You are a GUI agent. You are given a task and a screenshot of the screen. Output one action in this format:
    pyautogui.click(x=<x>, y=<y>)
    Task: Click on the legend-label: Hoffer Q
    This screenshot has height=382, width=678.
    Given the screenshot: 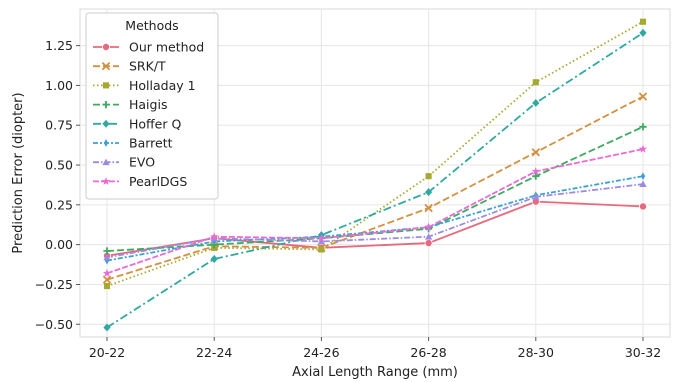 What is the action you would take?
    pyautogui.click(x=155, y=123)
    